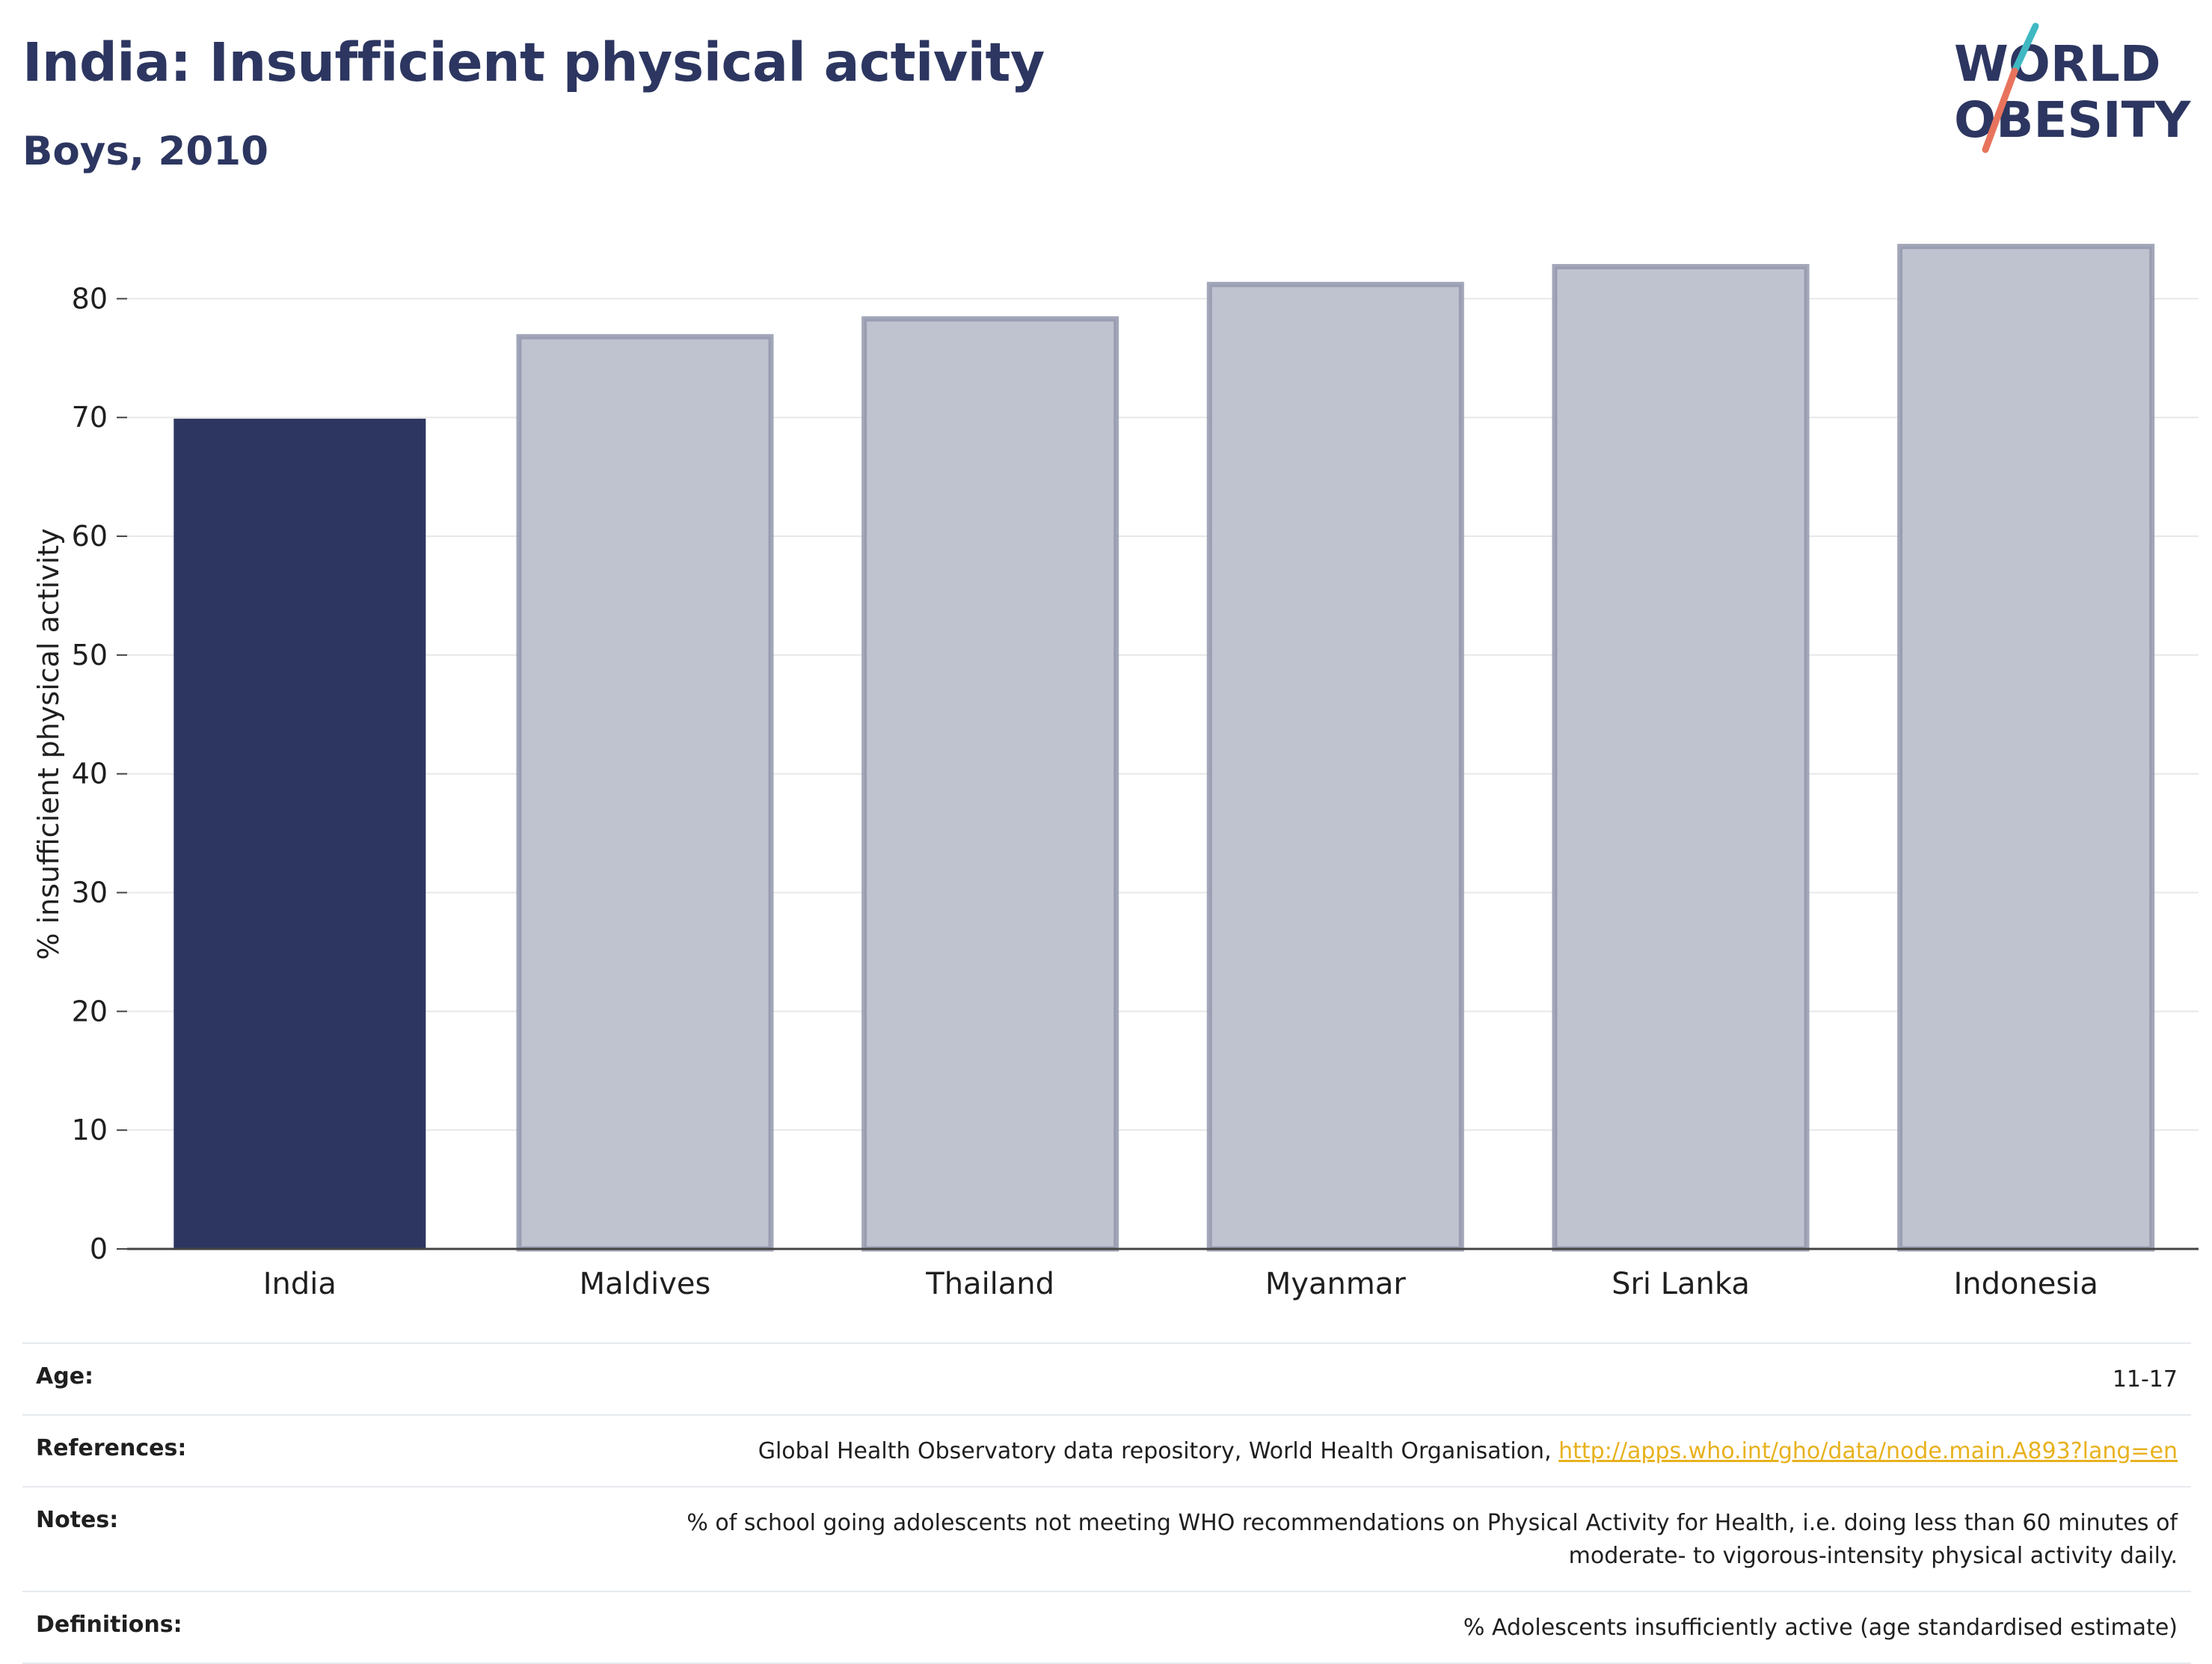 This screenshot has width=2212, height=1664. I want to click on bar-myanmar, so click(1335, 767).